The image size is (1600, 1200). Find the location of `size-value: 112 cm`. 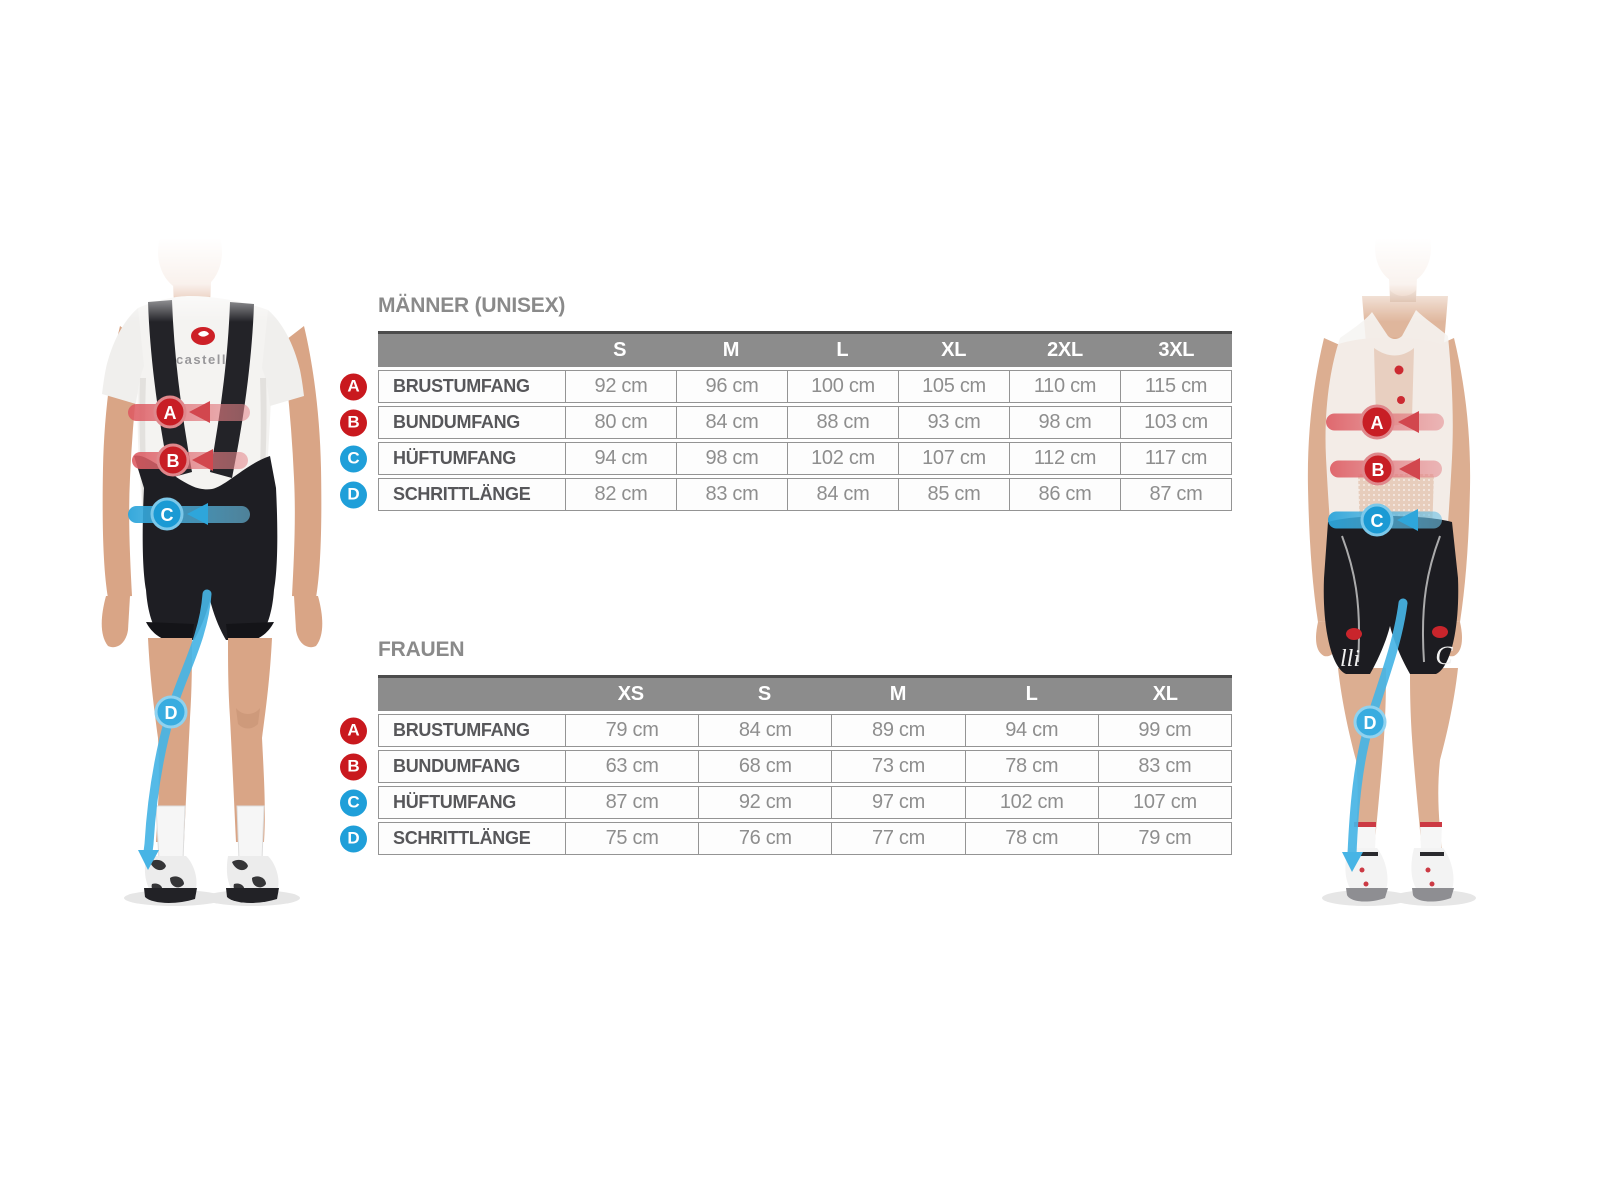

size-value: 112 cm is located at coordinates (1064, 458).